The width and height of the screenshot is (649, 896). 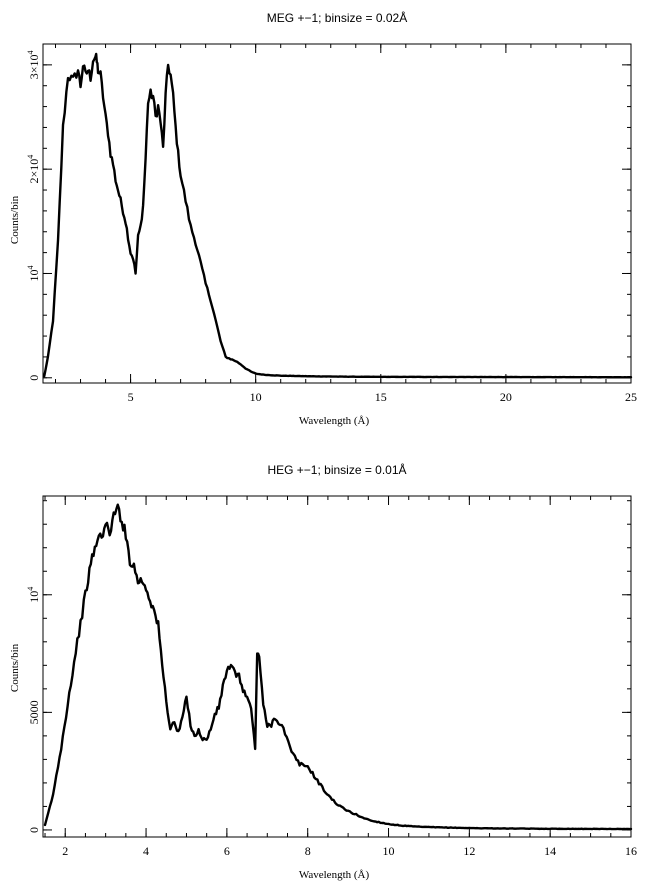 What do you see at coordinates (469, 851) in the screenshot?
I see `x-tick-label: 12` at bounding box center [469, 851].